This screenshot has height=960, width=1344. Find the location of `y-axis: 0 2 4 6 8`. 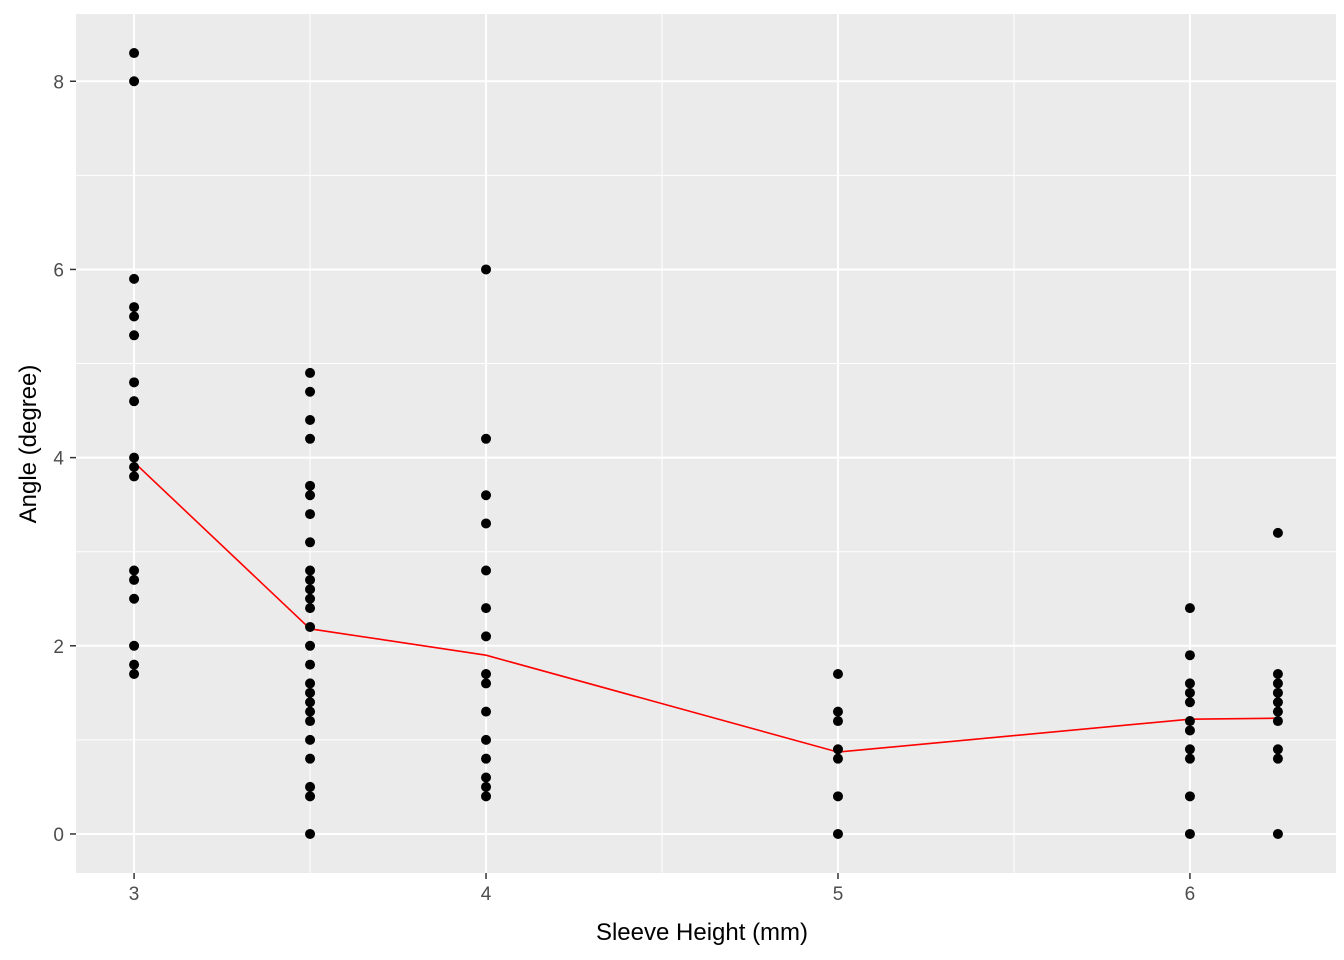

y-axis: 0 2 4 6 8 is located at coordinates (64, 459).